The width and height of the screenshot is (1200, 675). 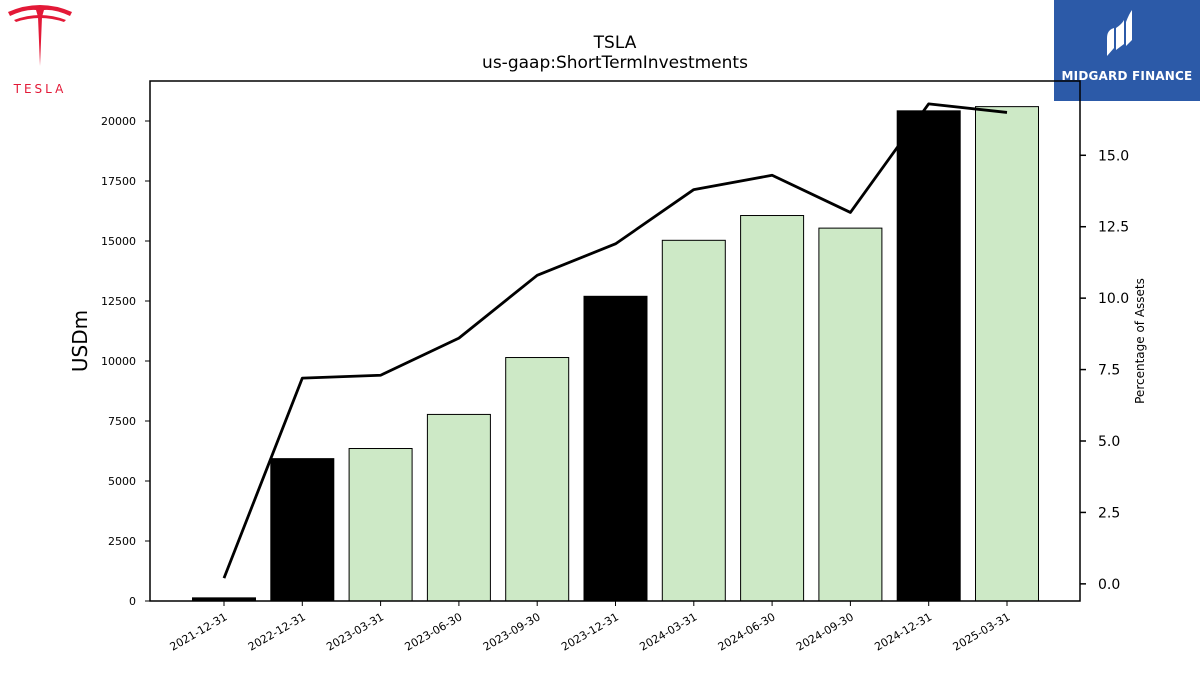 I want to click on y-axis: 0 2500 5000 7500 10000 12500 15000 17500 20000, so click(x=125, y=361).